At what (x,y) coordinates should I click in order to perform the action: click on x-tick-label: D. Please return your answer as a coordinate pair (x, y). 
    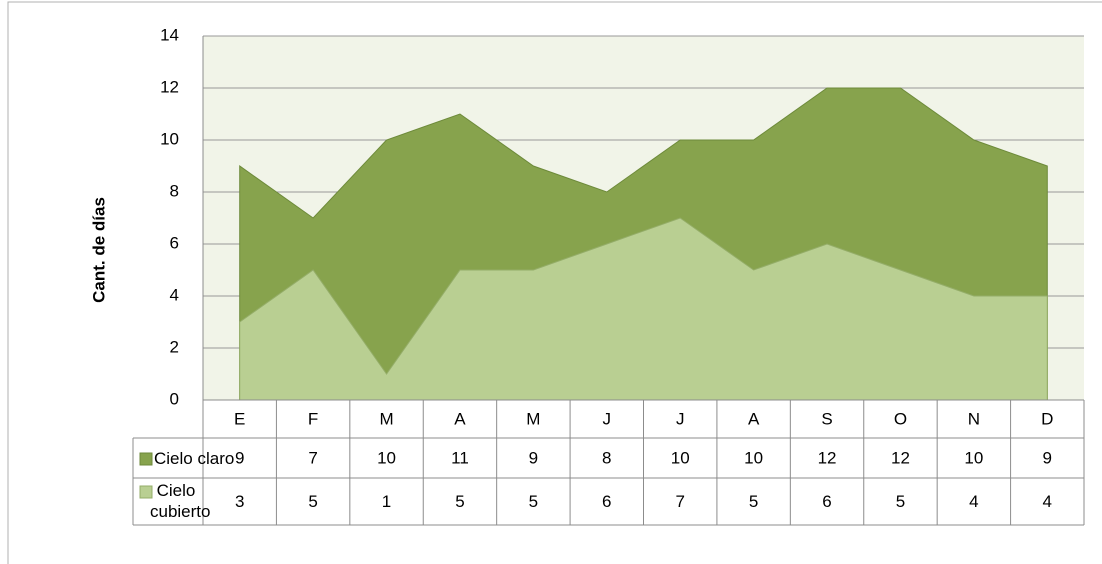
    Looking at the image, I should click on (1047, 418).